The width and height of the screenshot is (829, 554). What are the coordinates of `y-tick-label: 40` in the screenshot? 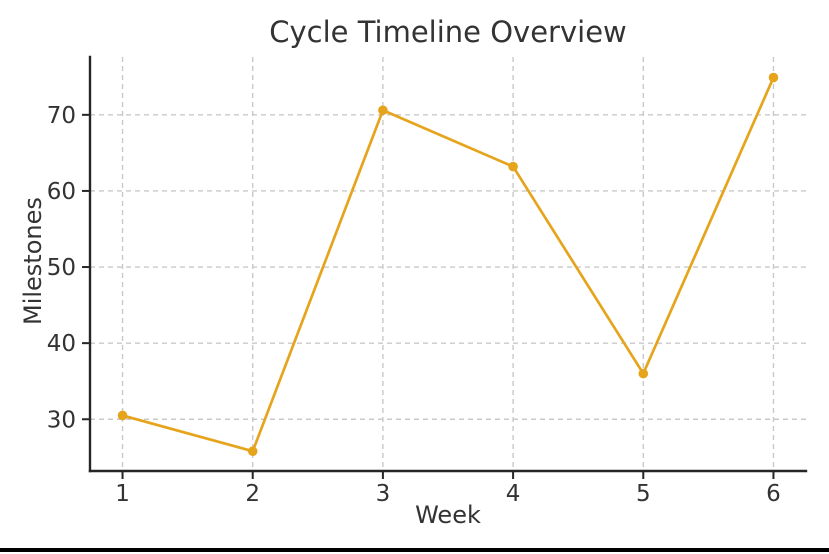 It's located at (61, 344).